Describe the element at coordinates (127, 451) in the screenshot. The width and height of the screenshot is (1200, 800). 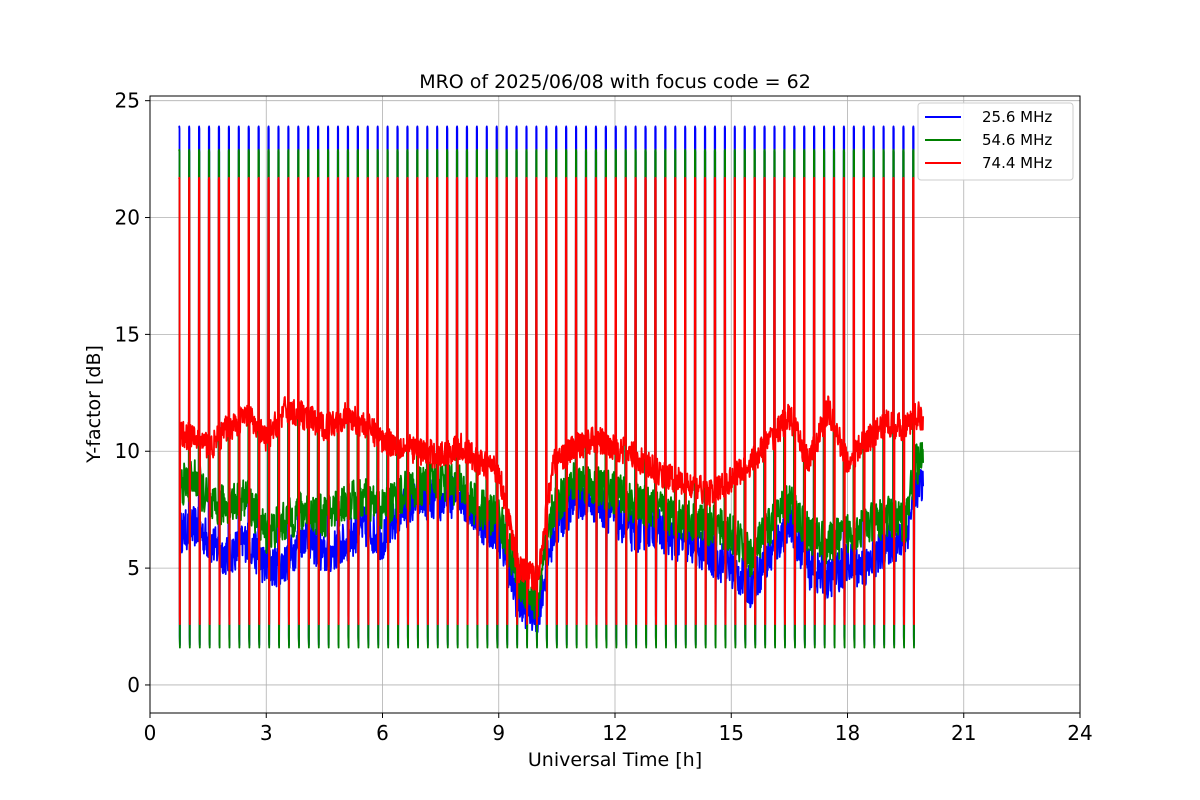
I see `y-tick-label: 10` at that location.